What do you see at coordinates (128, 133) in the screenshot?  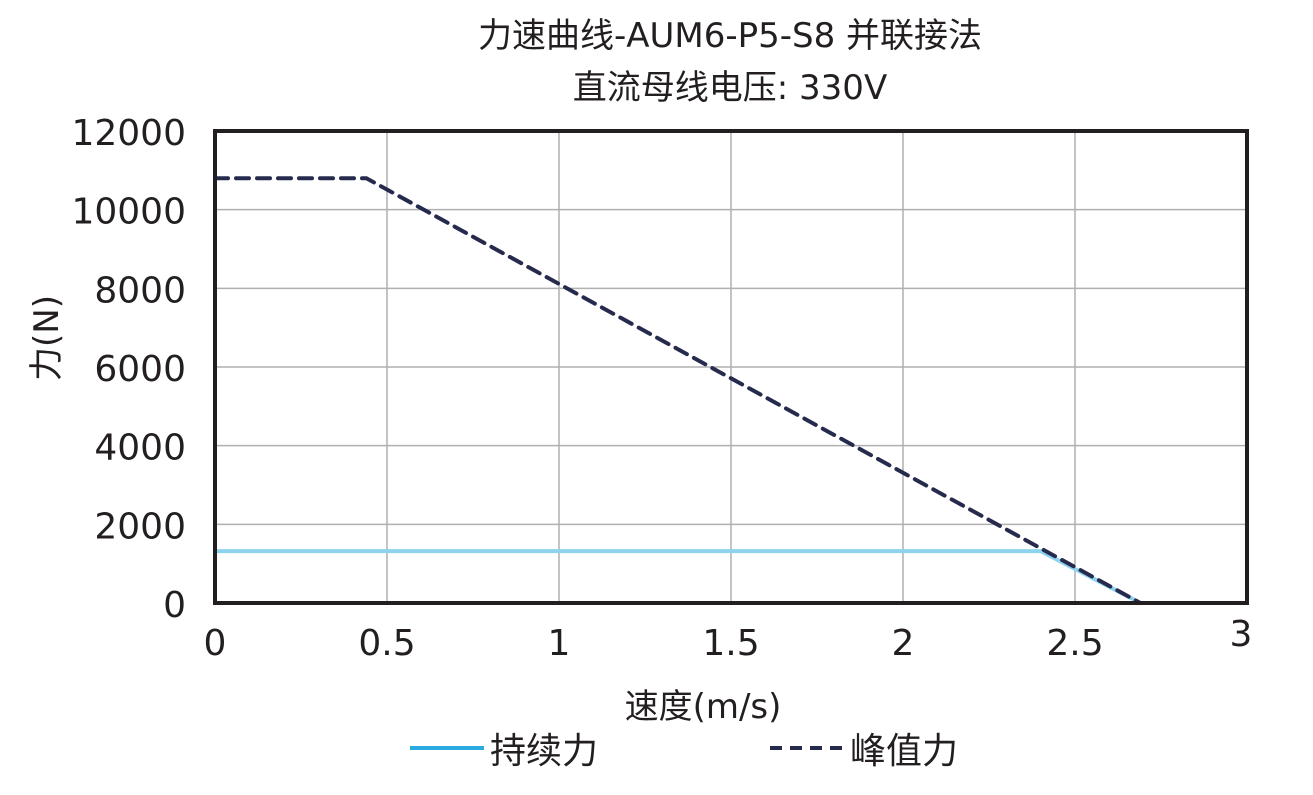 I see `y-tick-label: 12000` at bounding box center [128, 133].